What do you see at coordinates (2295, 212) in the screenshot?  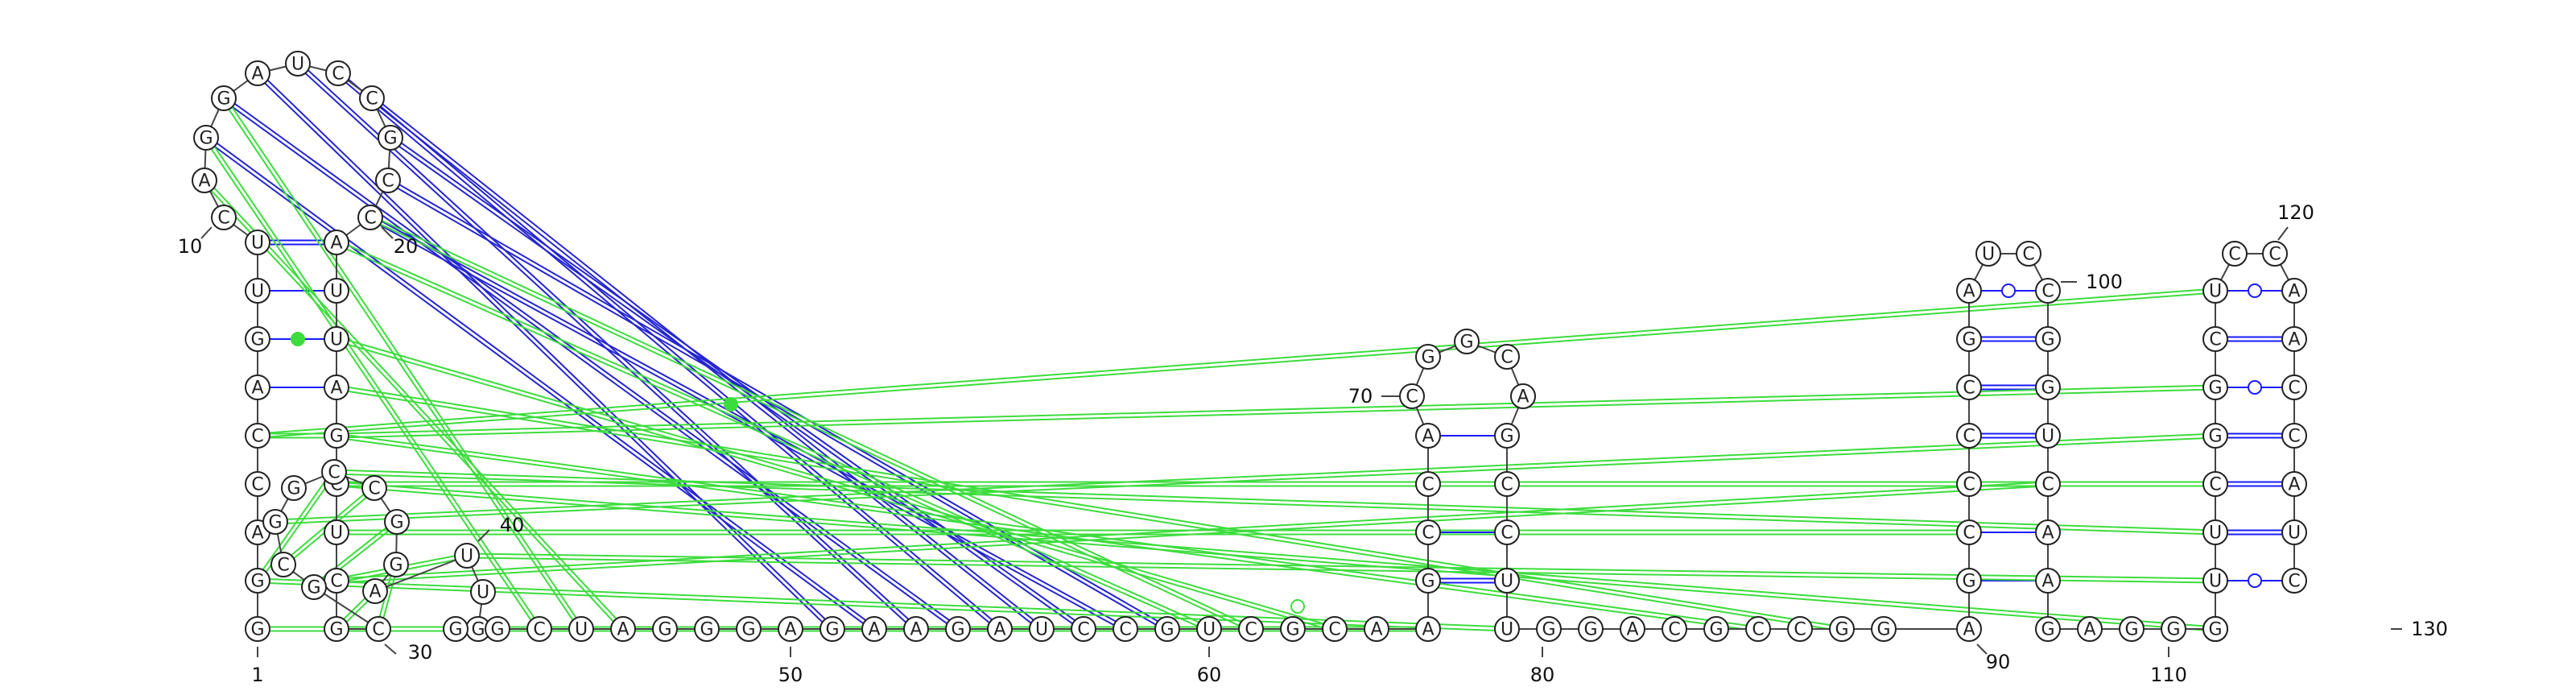 I see `position-label: 120` at bounding box center [2295, 212].